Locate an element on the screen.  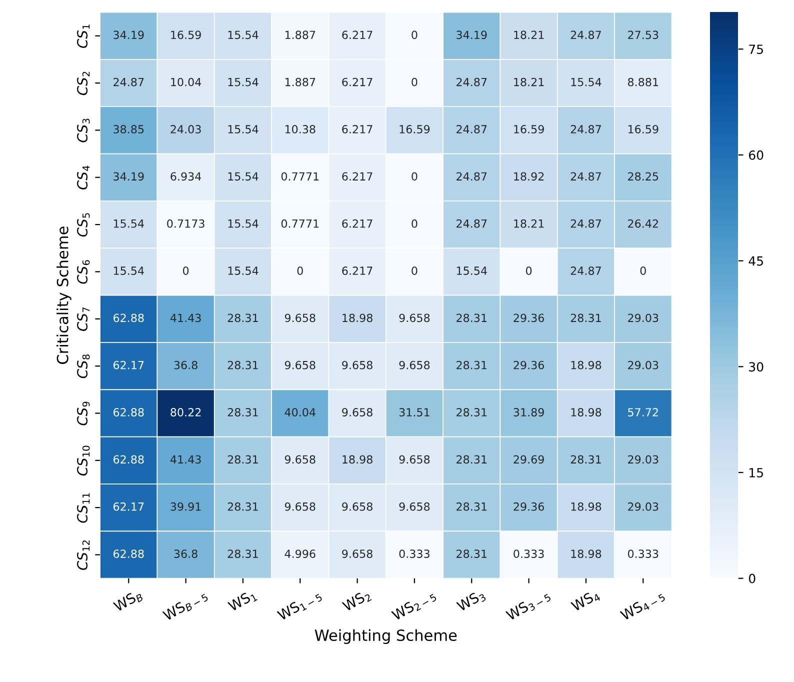
data-label: 40.04 is located at coordinates (300, 412).